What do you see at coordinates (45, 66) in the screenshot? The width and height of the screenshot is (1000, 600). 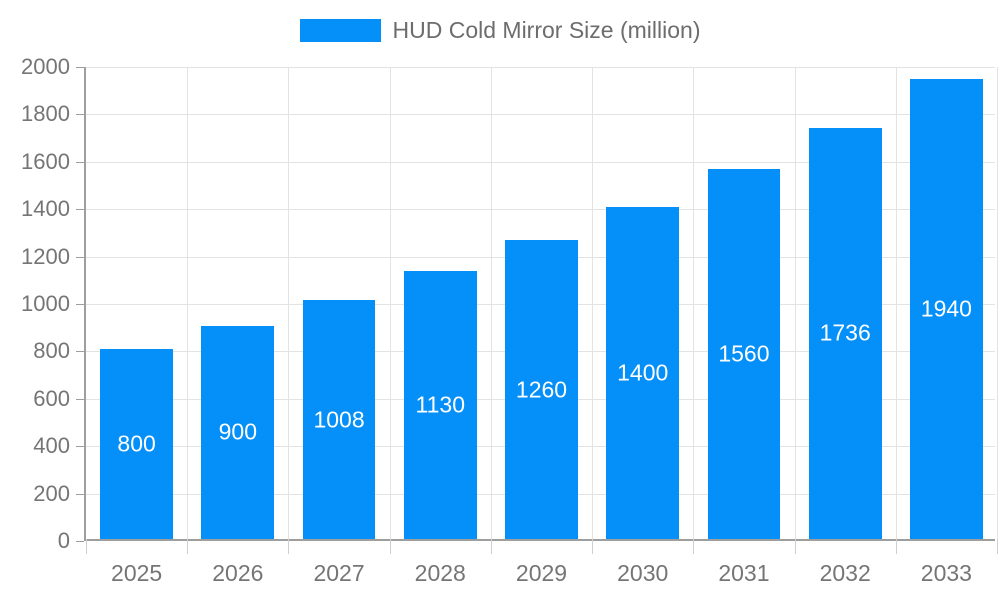 I see `y-axis-tick-label: 2000` at bounding box center [45, 66].